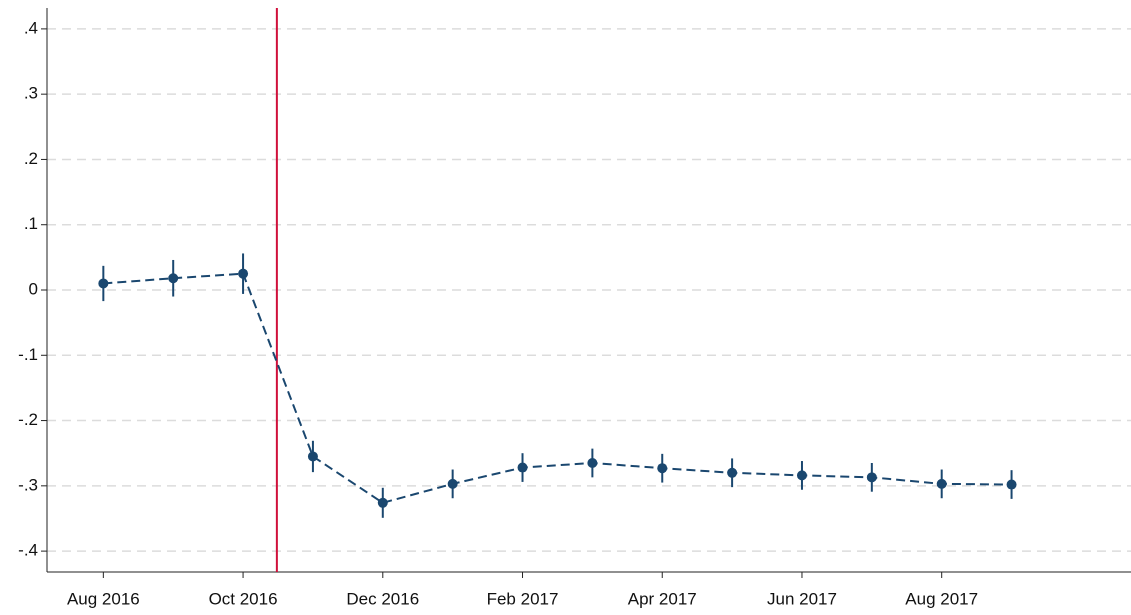 The height and width of the screenshot is (615, 1131). I want to click on x-tick-label: Apr 2017, so click(662, 598).